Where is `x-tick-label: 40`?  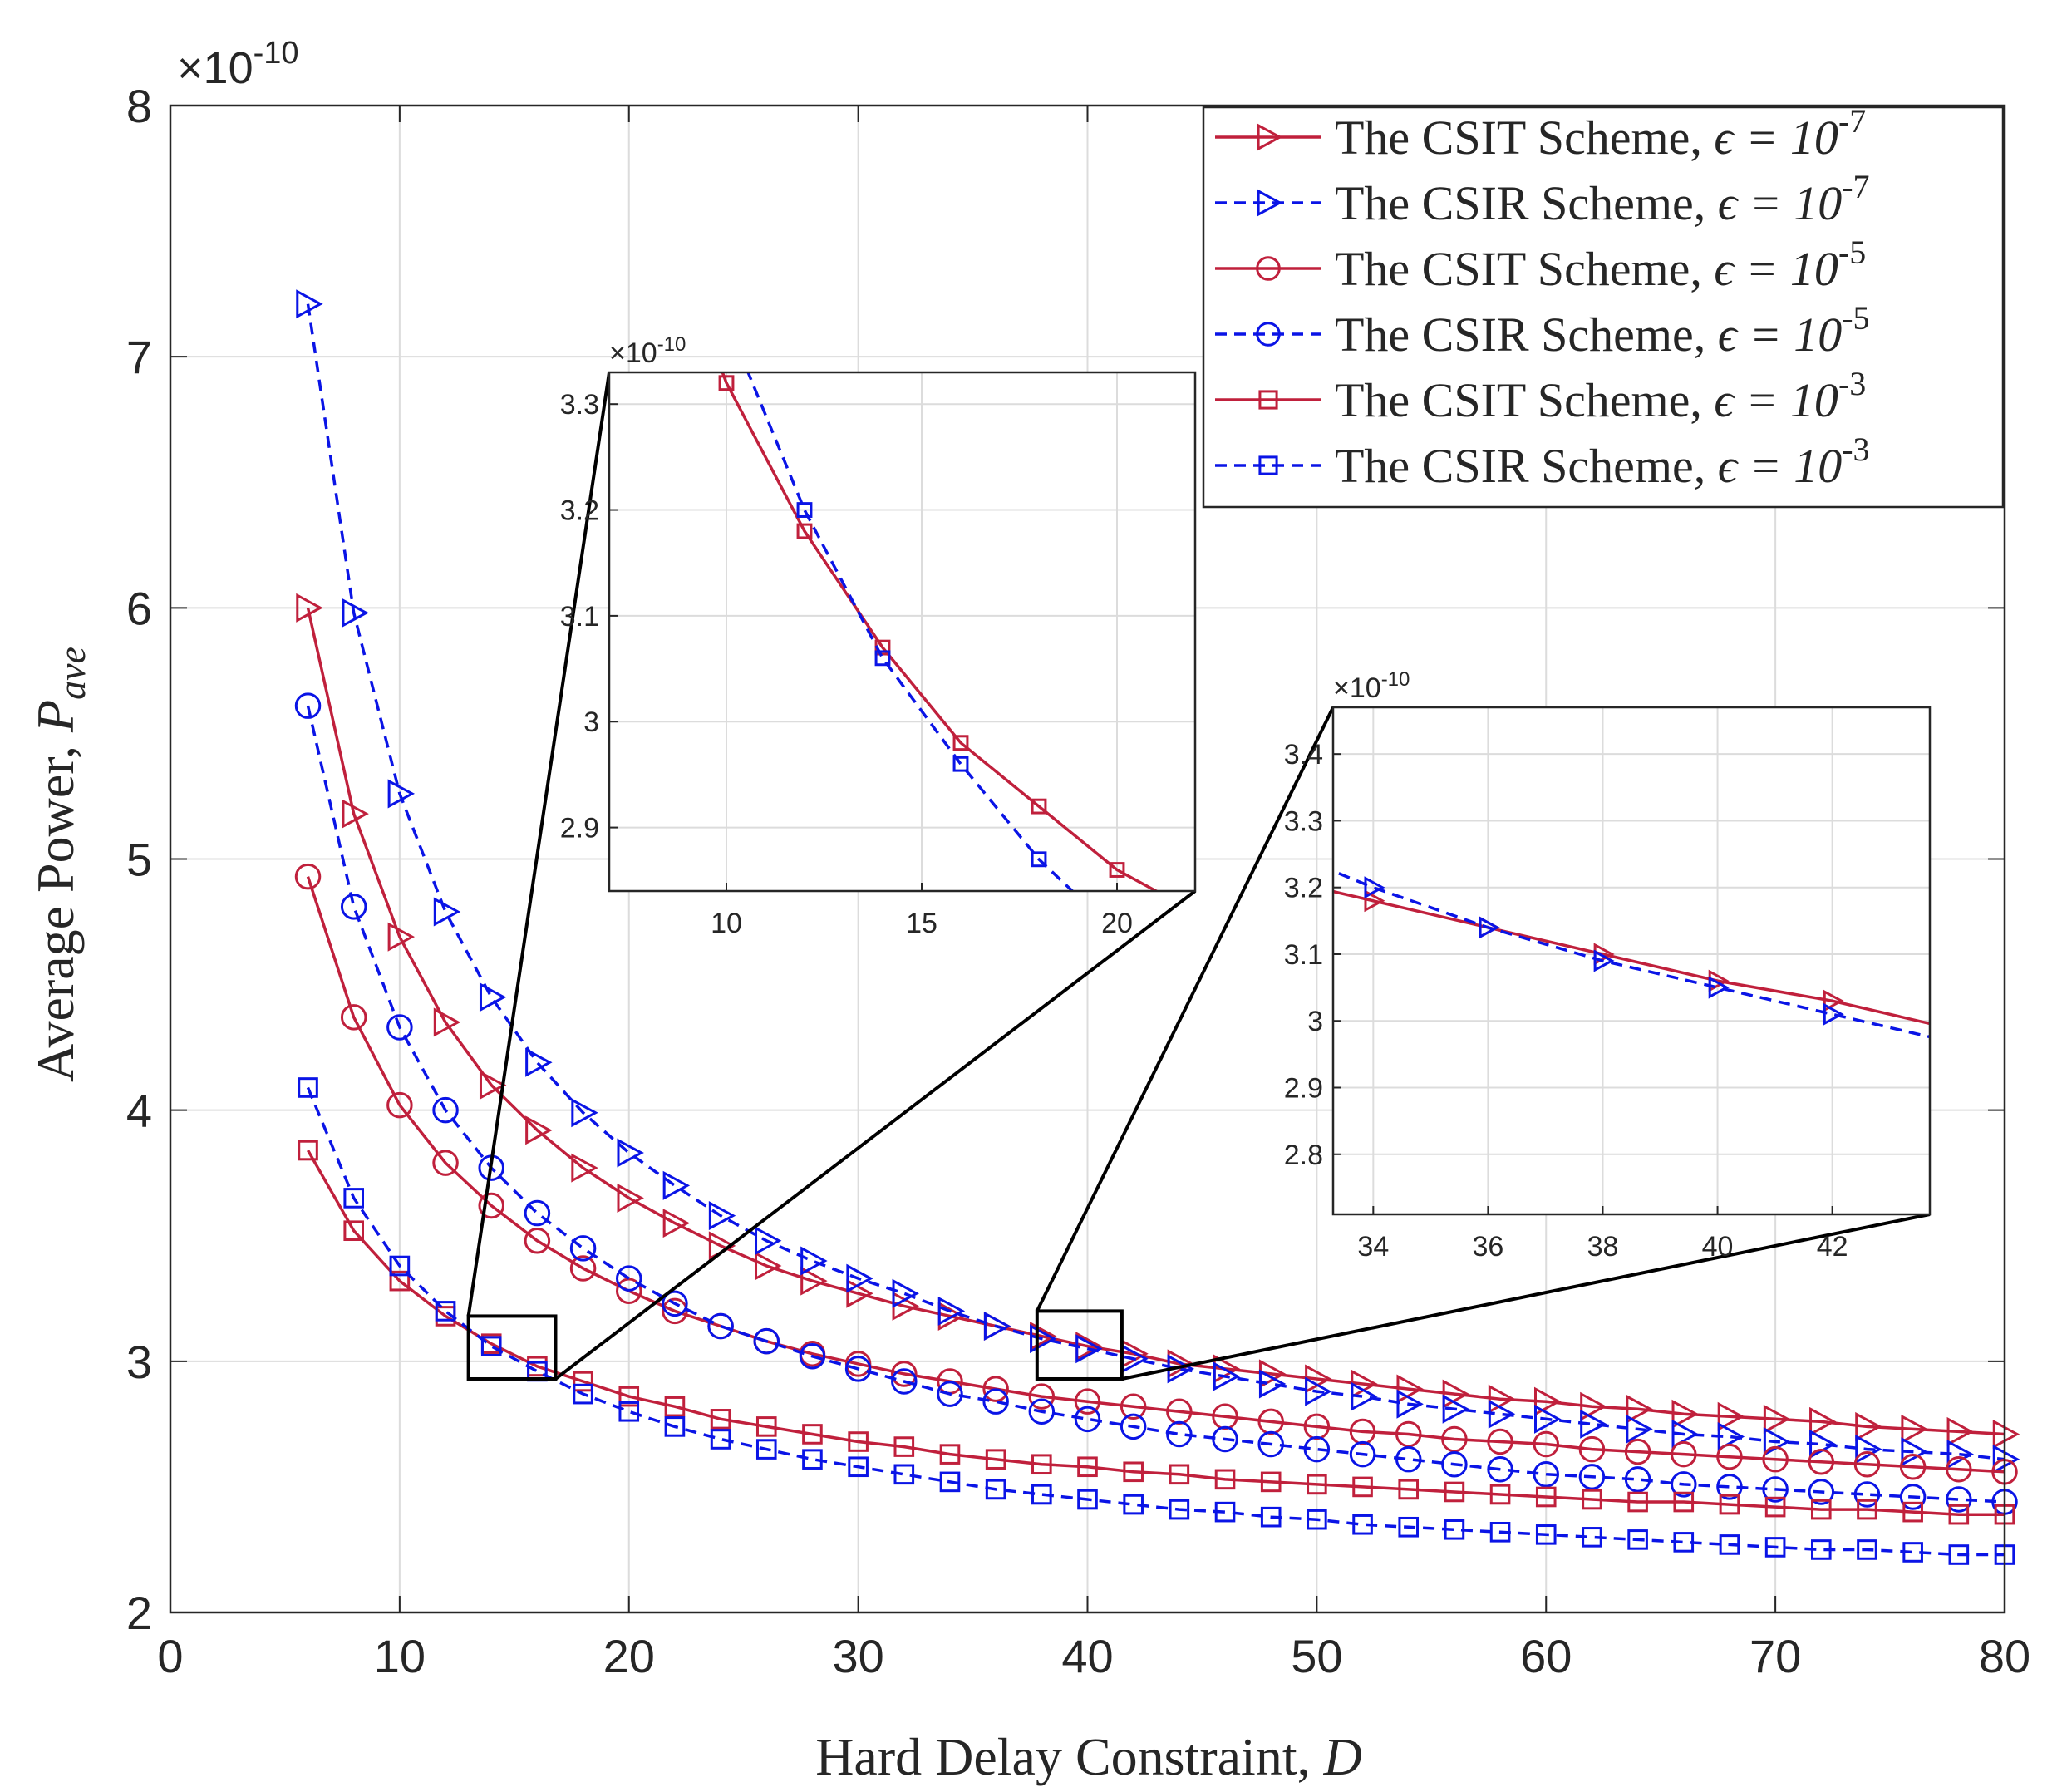 x-tick-label: 40 is located at coordinates (1087, 1656).